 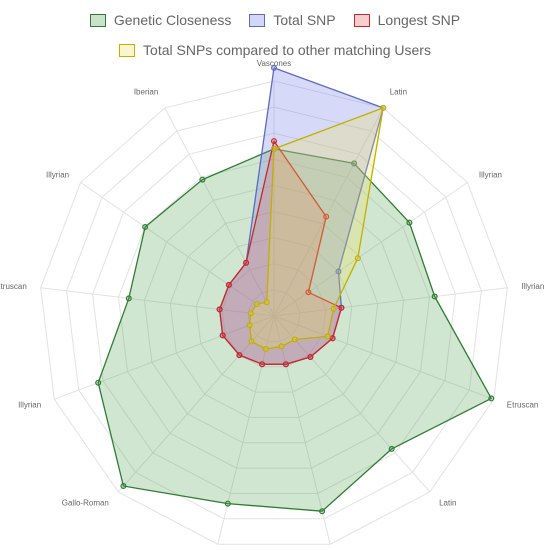 I want to click on axis-label: Gallo-Roman, so click(x=85, y=502).